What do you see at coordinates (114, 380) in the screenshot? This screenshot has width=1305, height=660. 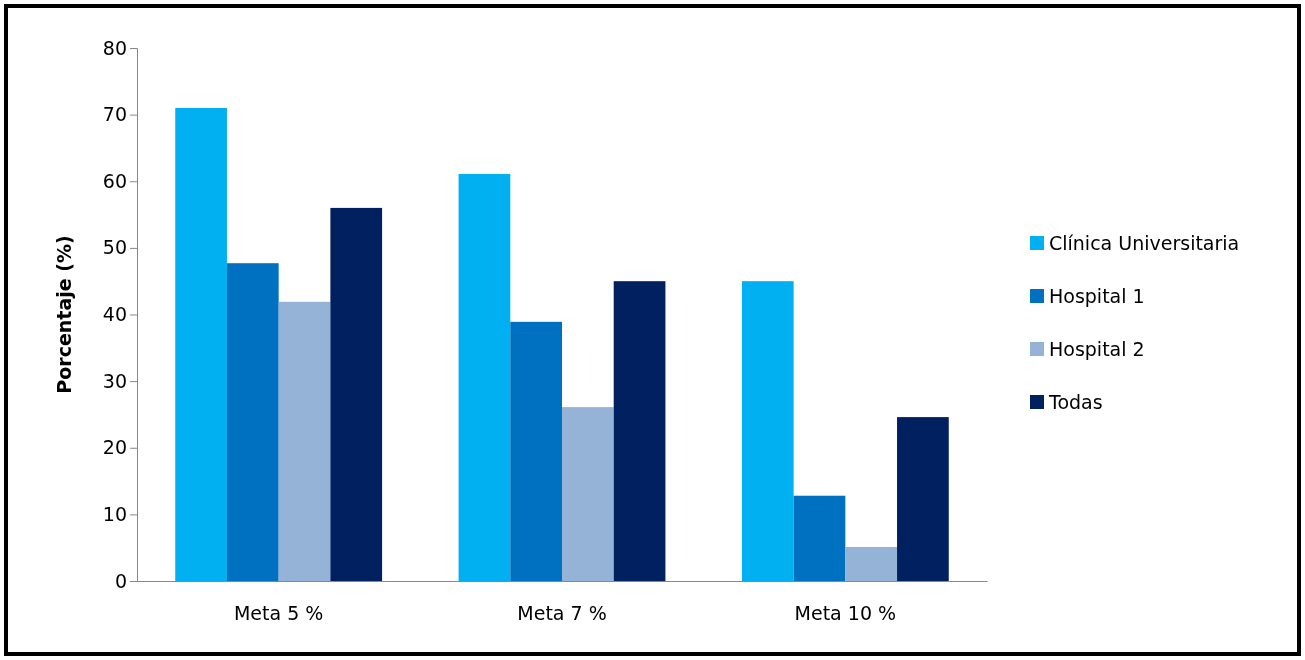 I see `y-tick-label: 30` at bounding box center [114, 380].